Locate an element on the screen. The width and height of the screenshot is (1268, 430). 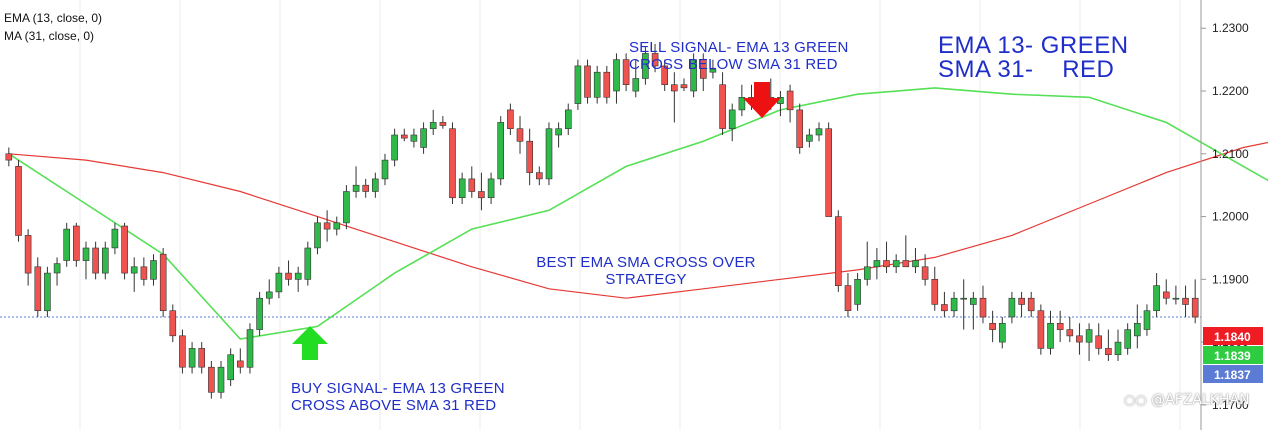
strategy-annotation: BEST EMA SMA CROSS OVER STRATEGY is located at coordinates (646, 271).